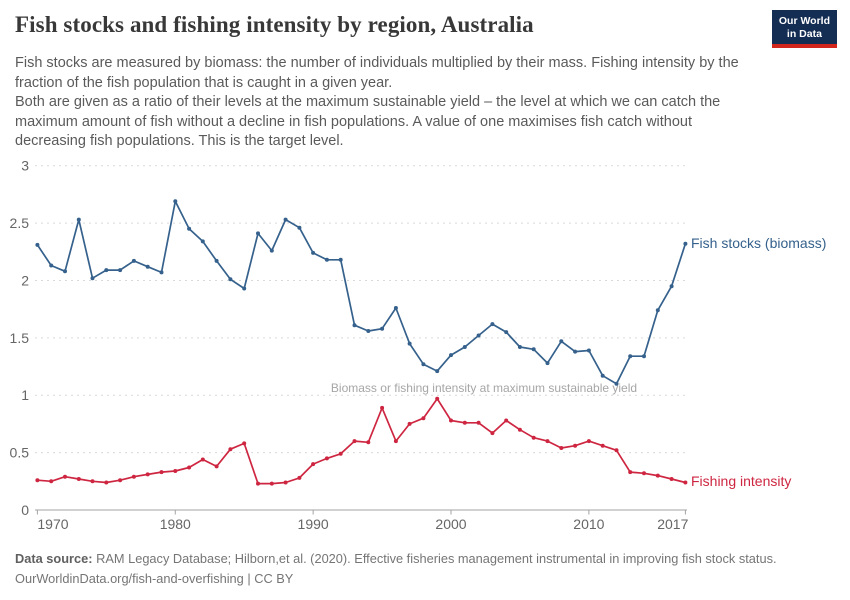  Describe the element at coordinates (20, 453) in the screenshot. I see `y-axis-tick-label: 0.5` at that location.